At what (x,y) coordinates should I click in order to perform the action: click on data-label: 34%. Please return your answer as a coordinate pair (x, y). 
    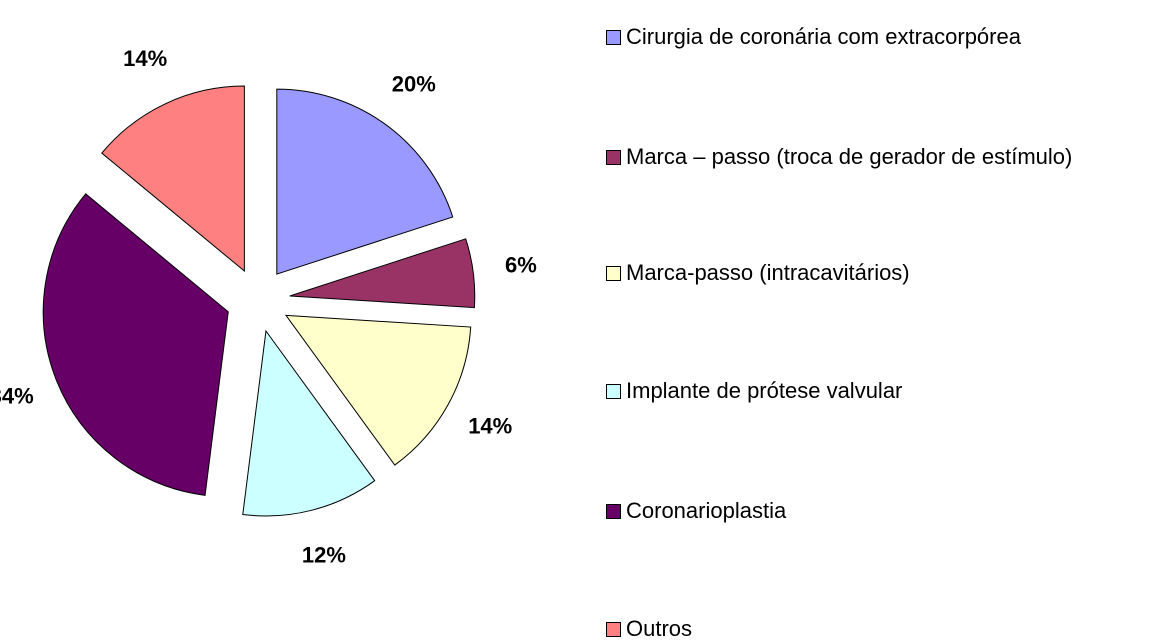
    Looking at the image, I should click on (17, 395).